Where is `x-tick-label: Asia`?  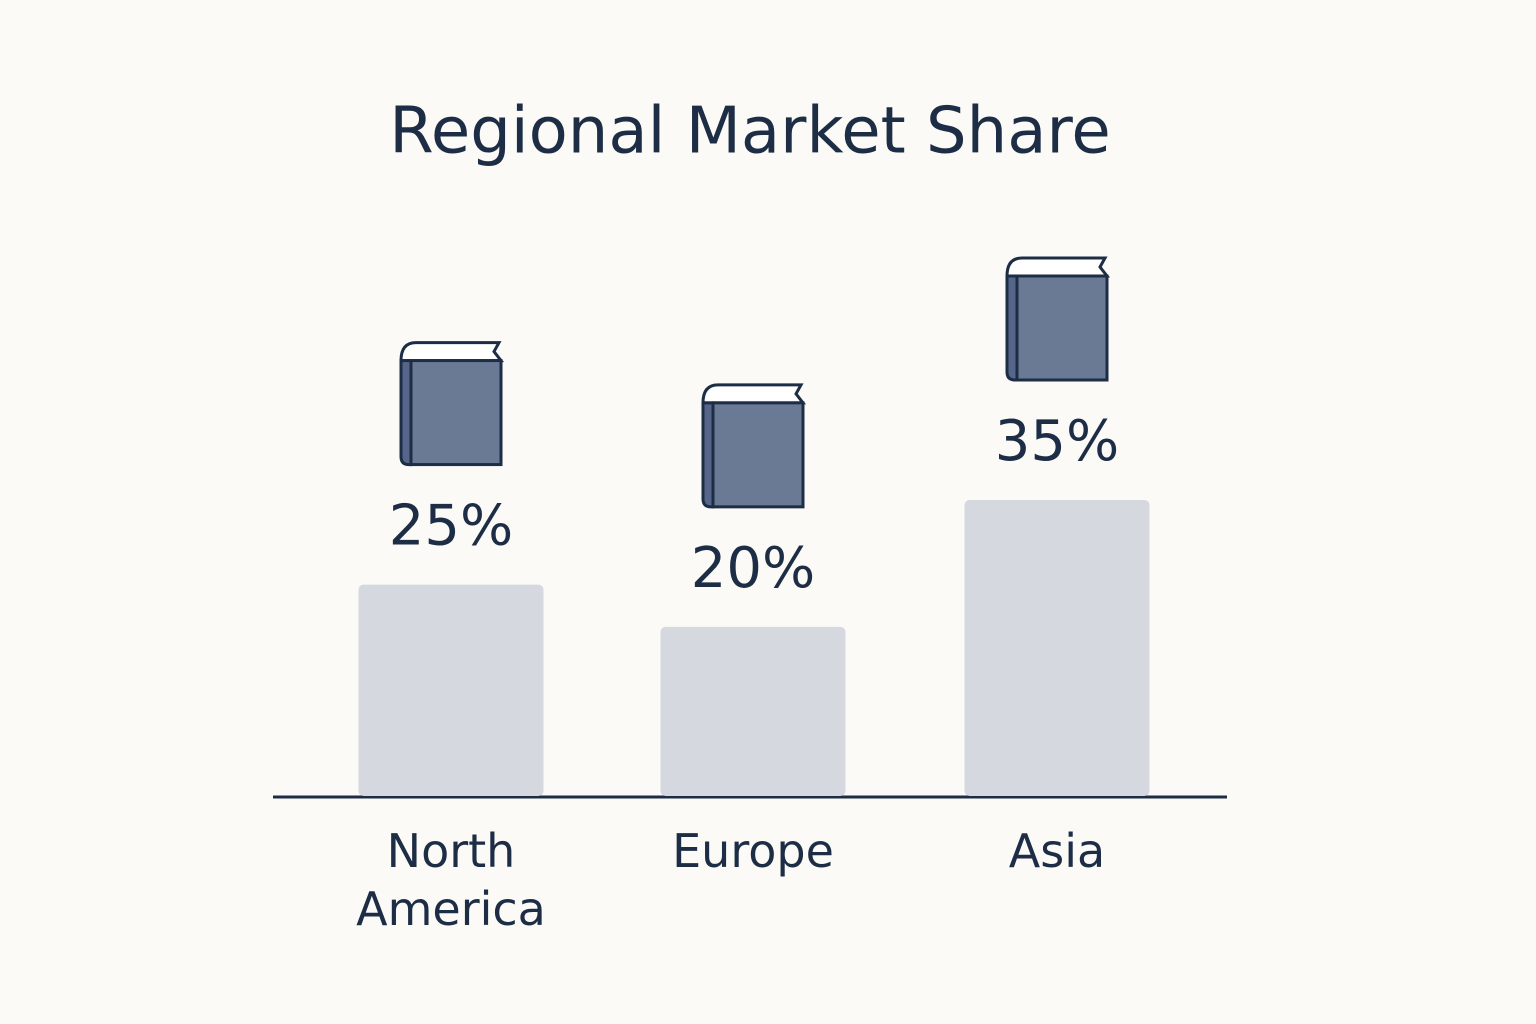
x-tick-label: Asia is located at coordinates (1057, 851).